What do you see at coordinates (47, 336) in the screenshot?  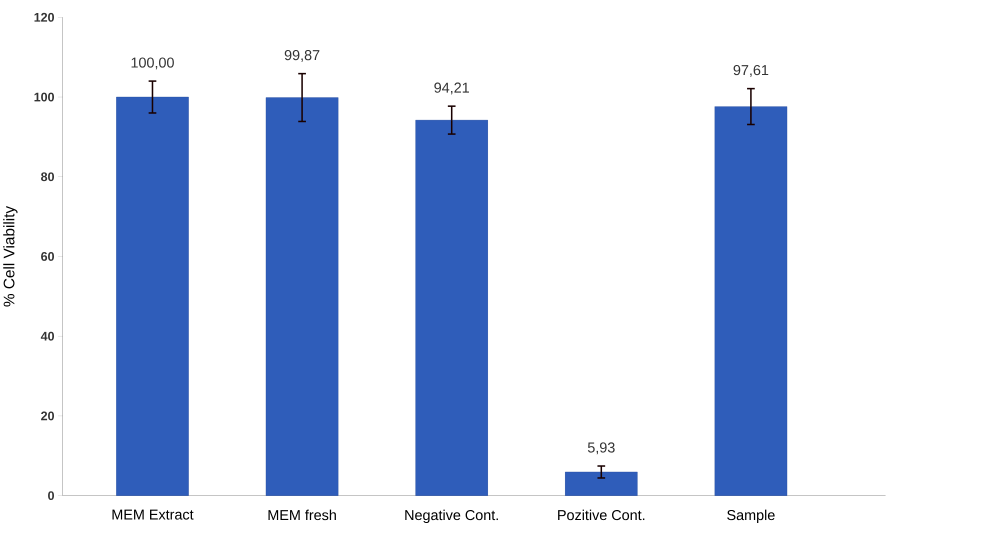 I see `y-tick-label: 40` at bounding box center [47, 336].